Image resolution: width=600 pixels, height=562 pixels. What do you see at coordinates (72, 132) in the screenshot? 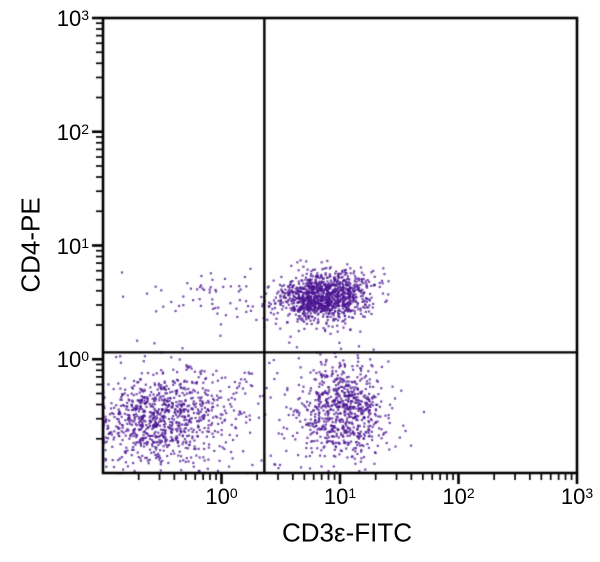
I see `y-tick-label-10e2: 10²` at bounding box center [72, 132].